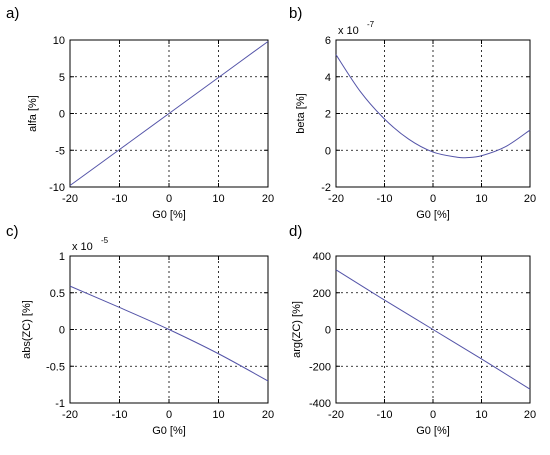 This screenshot has width=550, height=455. Describe the element at coordinates (320, 367) in the screenshot. I see `y-tick-label: -200` at that location.